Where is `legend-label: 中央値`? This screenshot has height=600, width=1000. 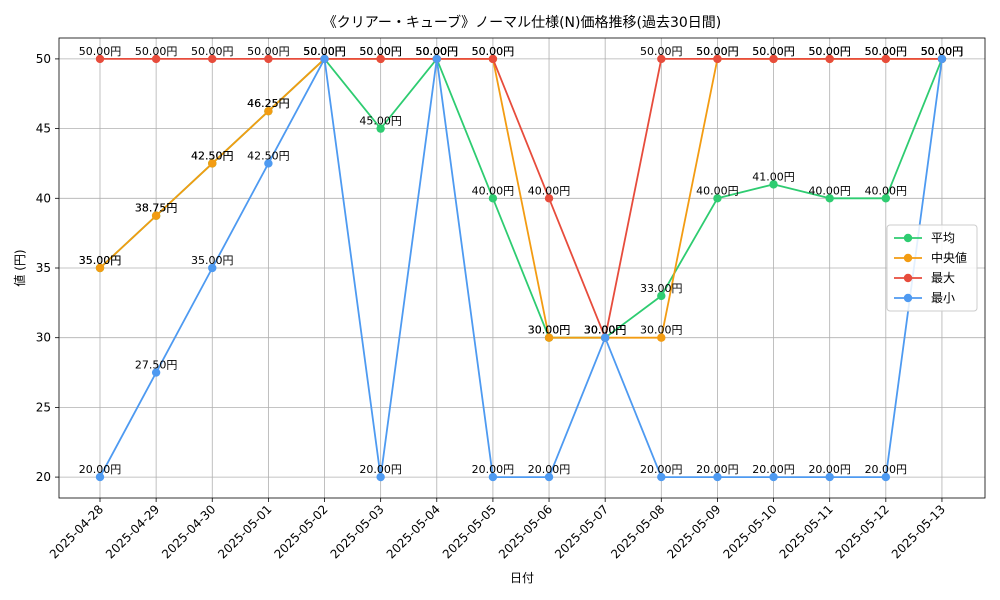
legend-label: 中央値 is located at coordinates (949, 257).